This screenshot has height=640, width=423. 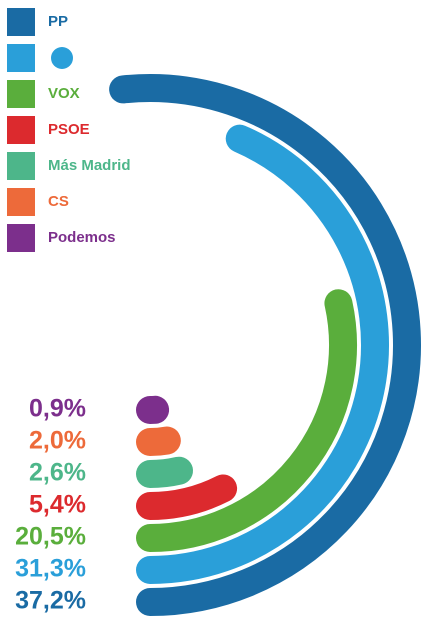 What do you see at coordinates (62, 58) in the screenshot?
I see `legend-logo` at bounding box center [62, 58].